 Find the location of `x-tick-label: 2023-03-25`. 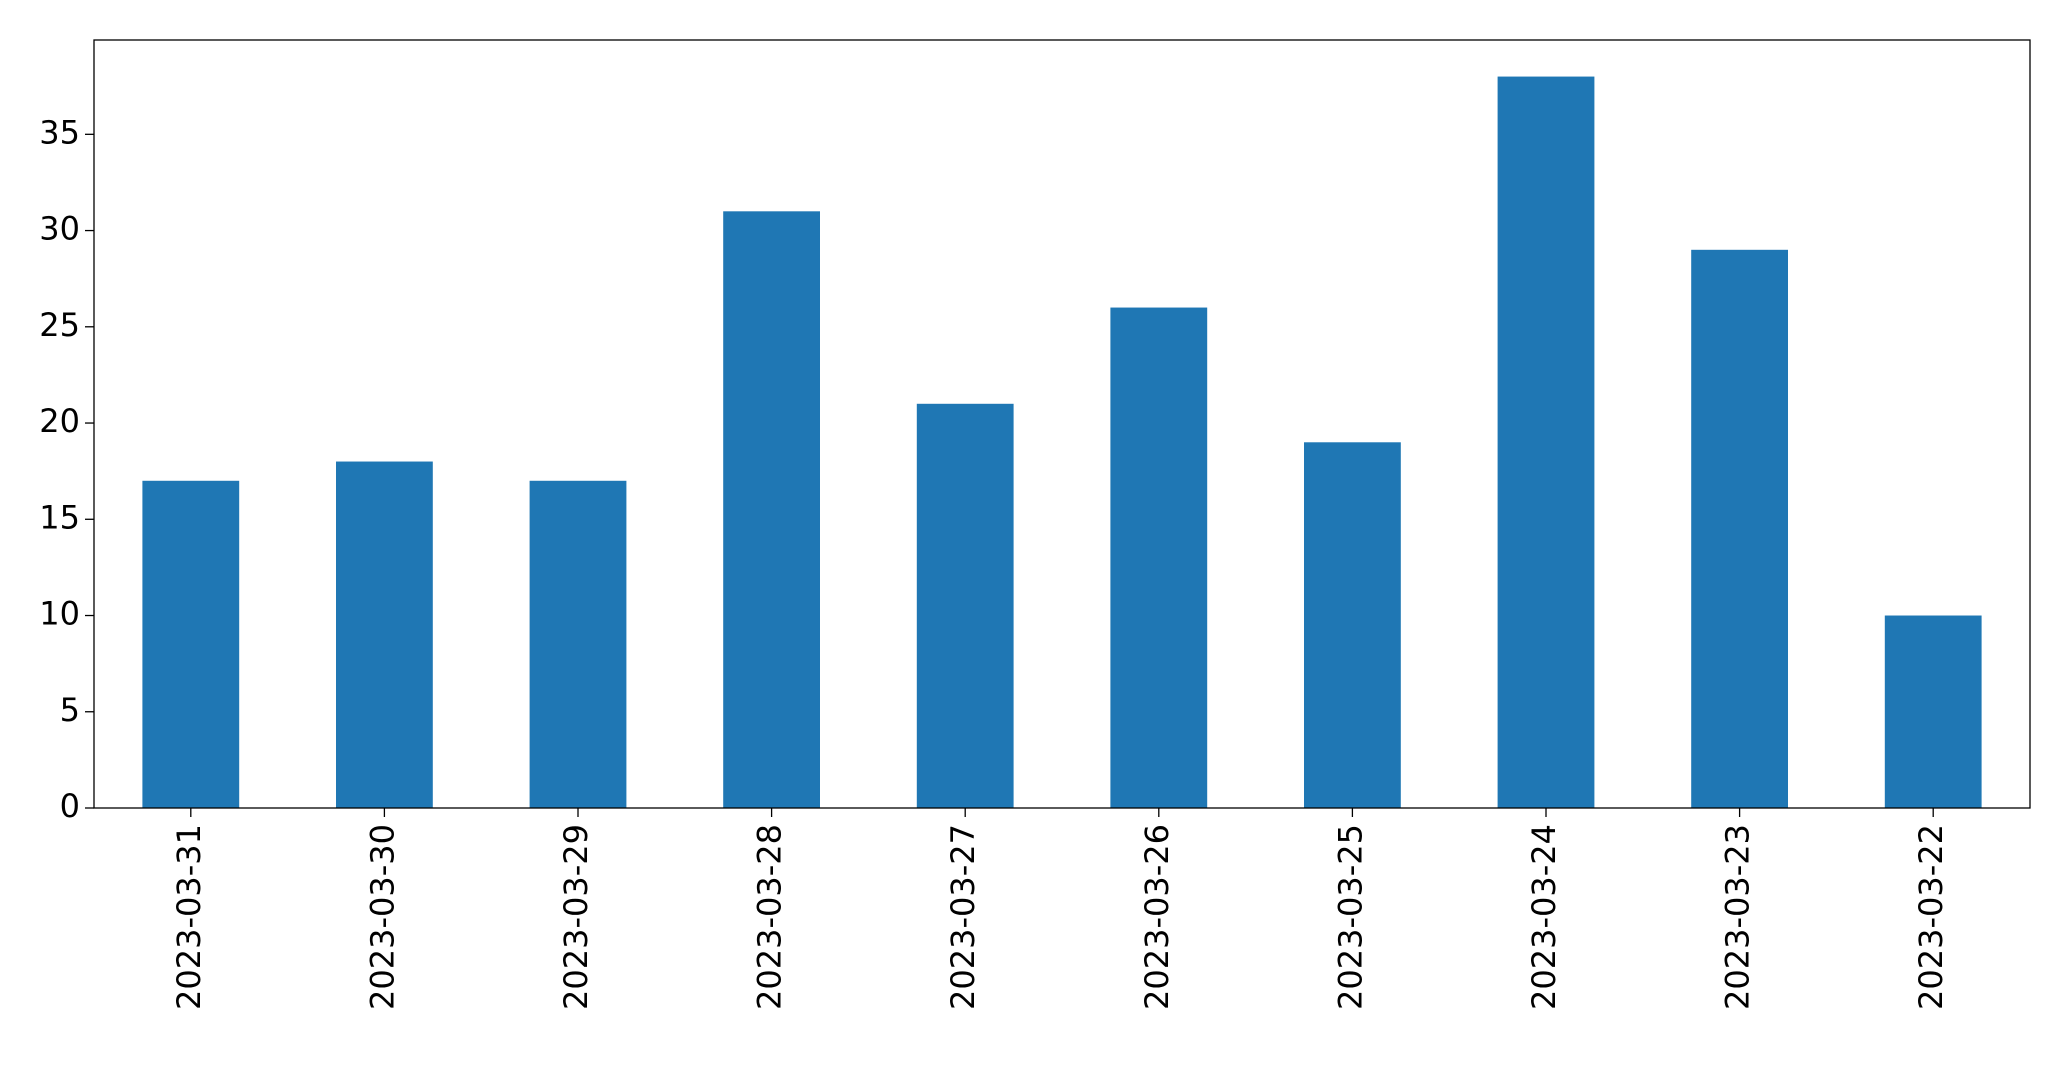

x-tick-label: 2023-03-25 is located at coordinates (1350, 917).